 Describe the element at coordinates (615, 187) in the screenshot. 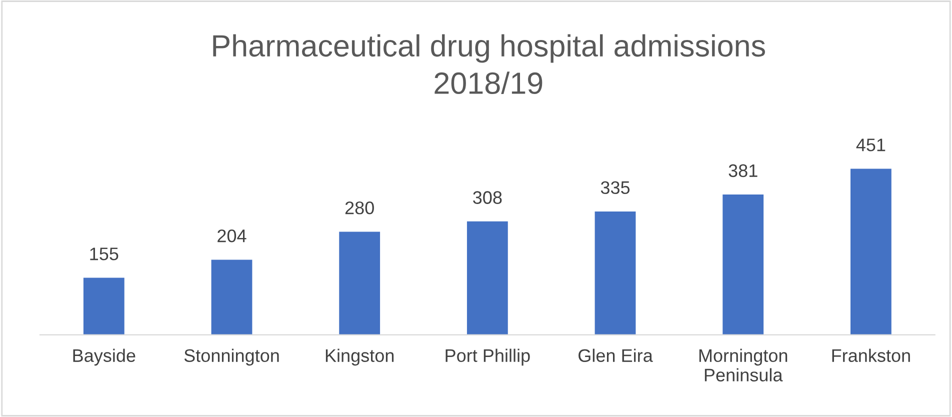

I see `data-label: 335` at that location.